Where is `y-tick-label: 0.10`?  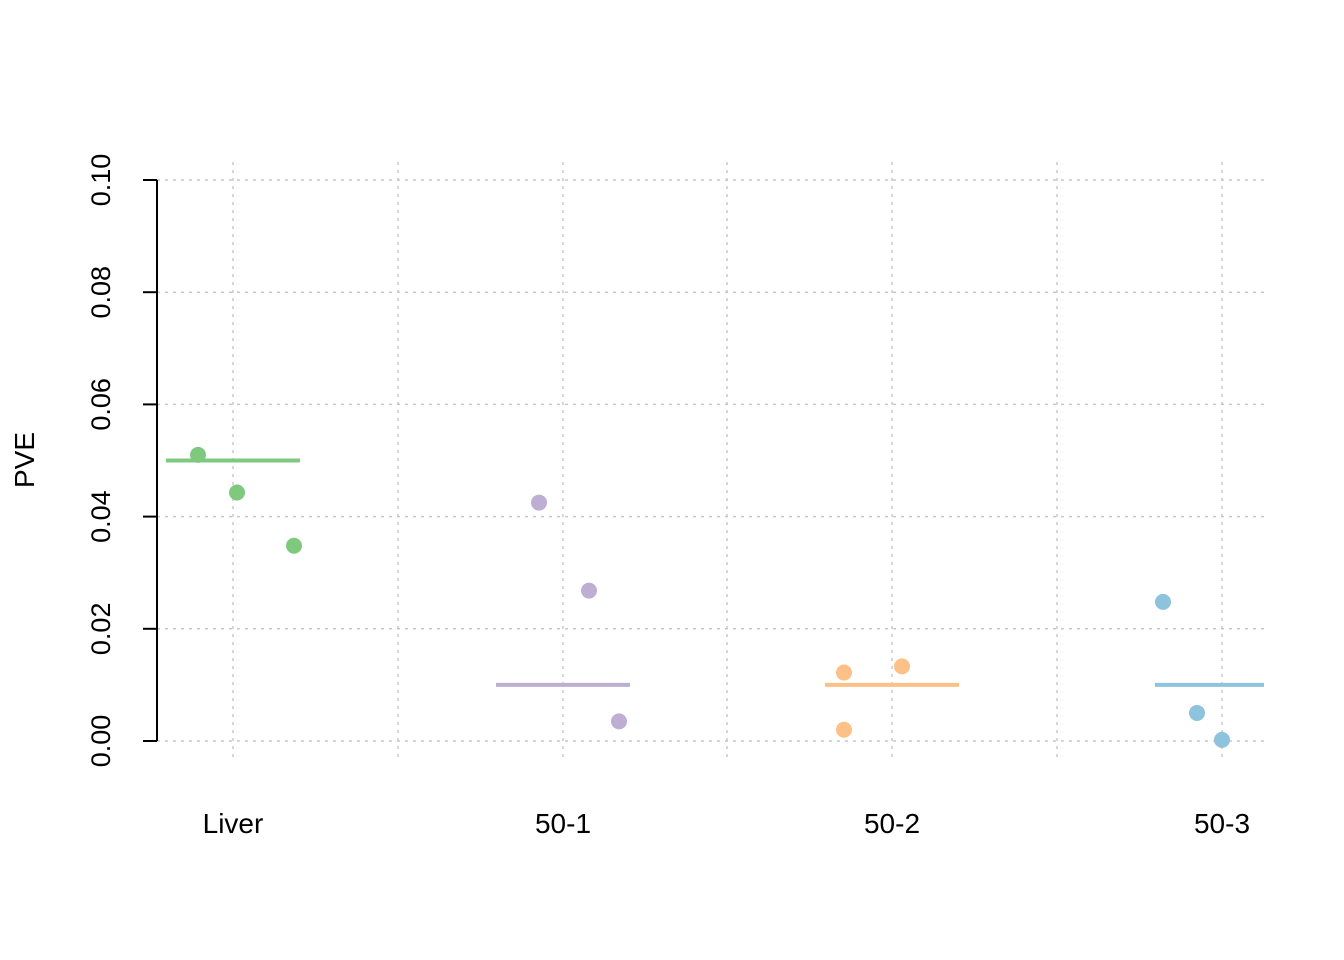
y-tick-label: 0.10 is located at coordinates (101, 180).